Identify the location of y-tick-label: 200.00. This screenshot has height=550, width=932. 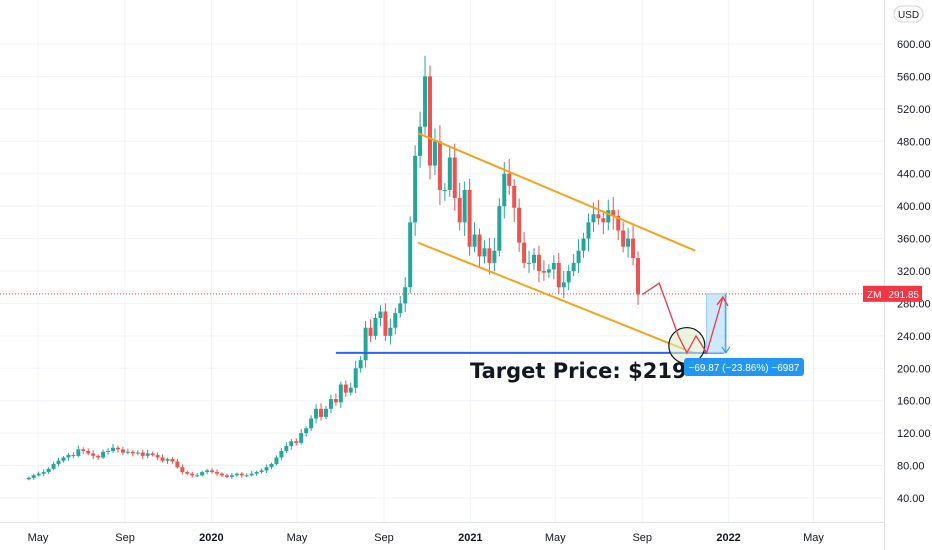
(914, 369).